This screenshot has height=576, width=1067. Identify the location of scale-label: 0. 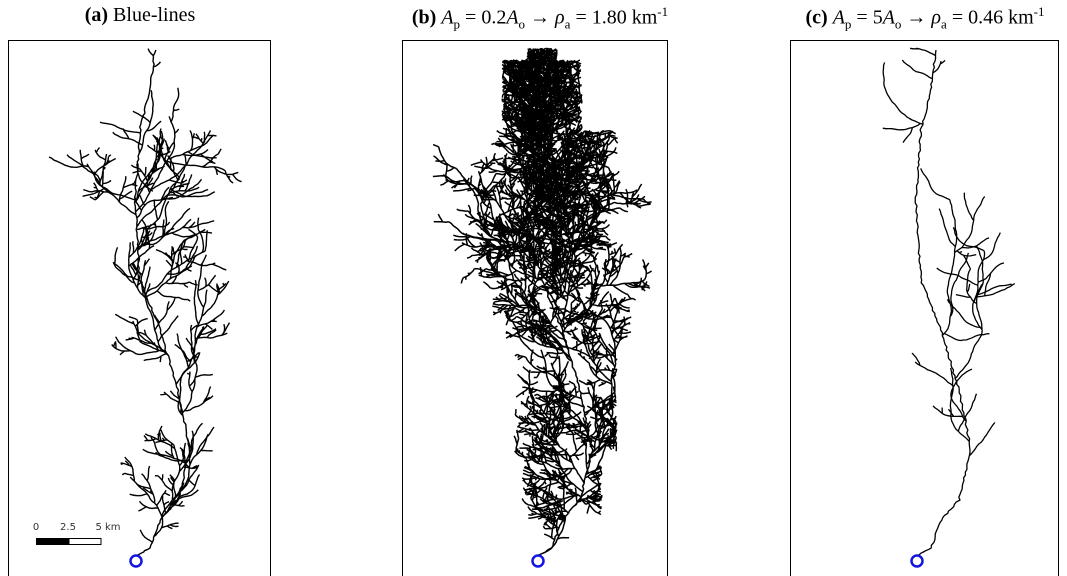
(36, 527).